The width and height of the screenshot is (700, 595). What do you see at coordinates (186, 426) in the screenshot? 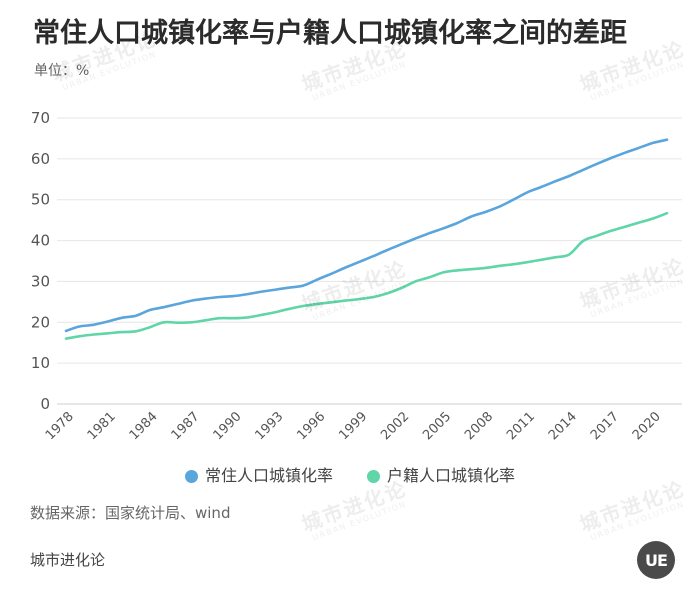
I see `x-tick-label: 1987` at bounding box center [186, 426].